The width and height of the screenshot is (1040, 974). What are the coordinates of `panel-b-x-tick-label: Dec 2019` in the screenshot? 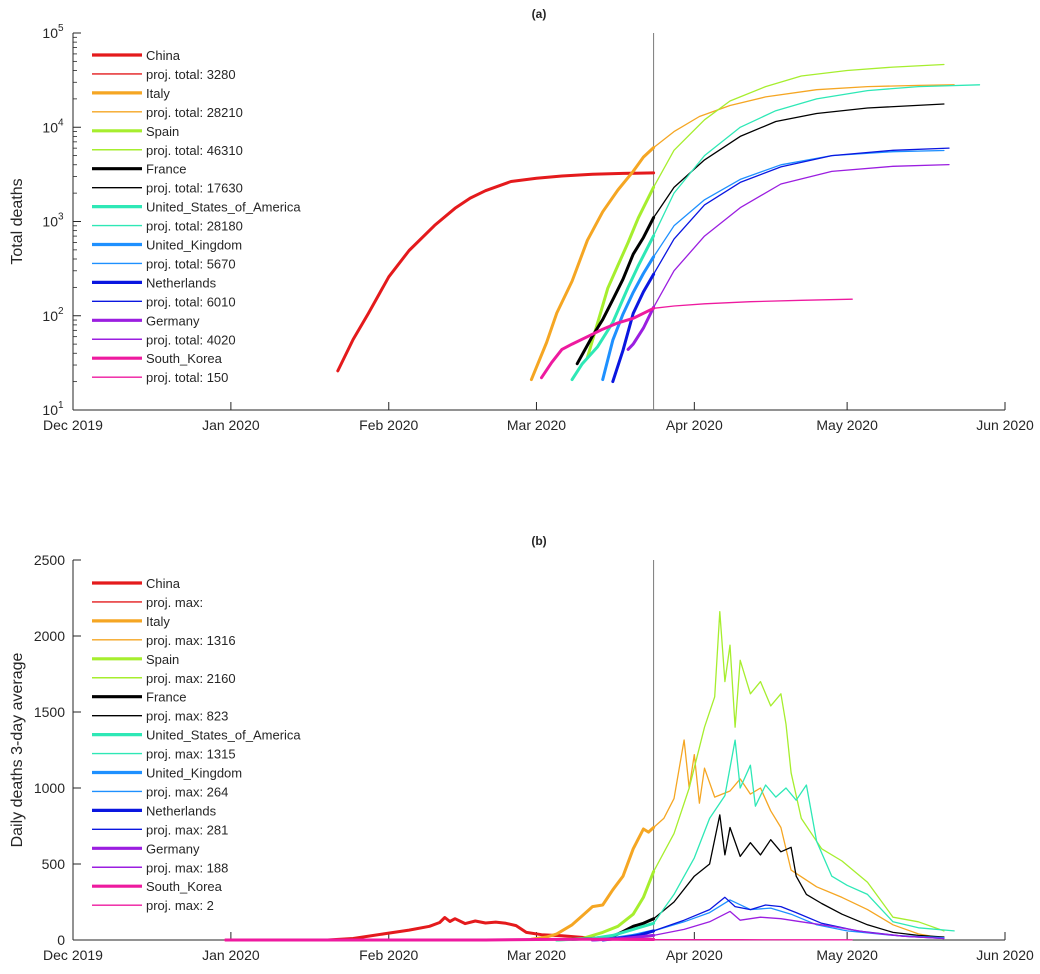 It's located at (73, 955).